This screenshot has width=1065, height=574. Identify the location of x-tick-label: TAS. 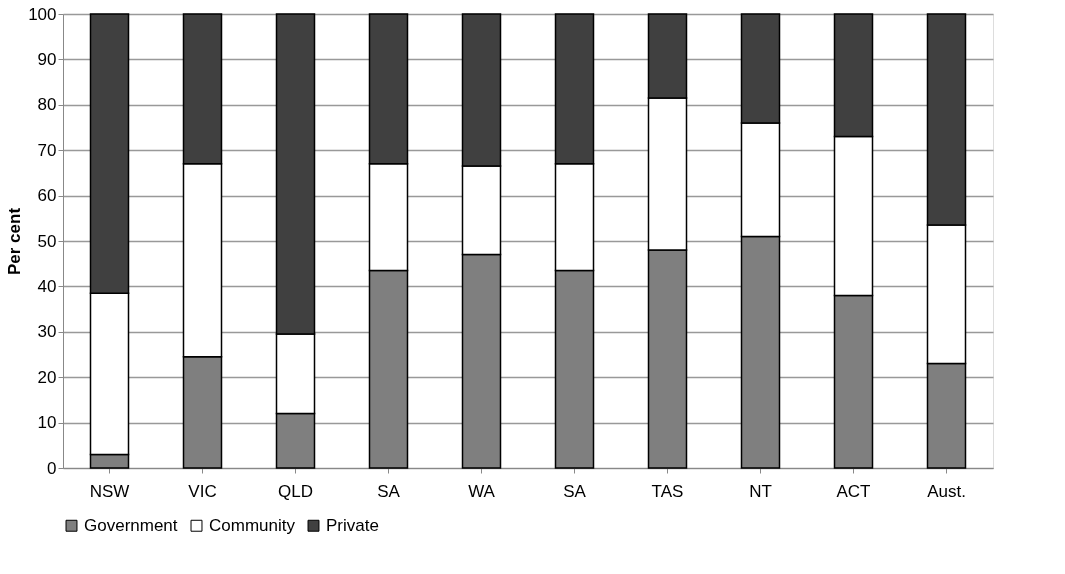
(667, 491).